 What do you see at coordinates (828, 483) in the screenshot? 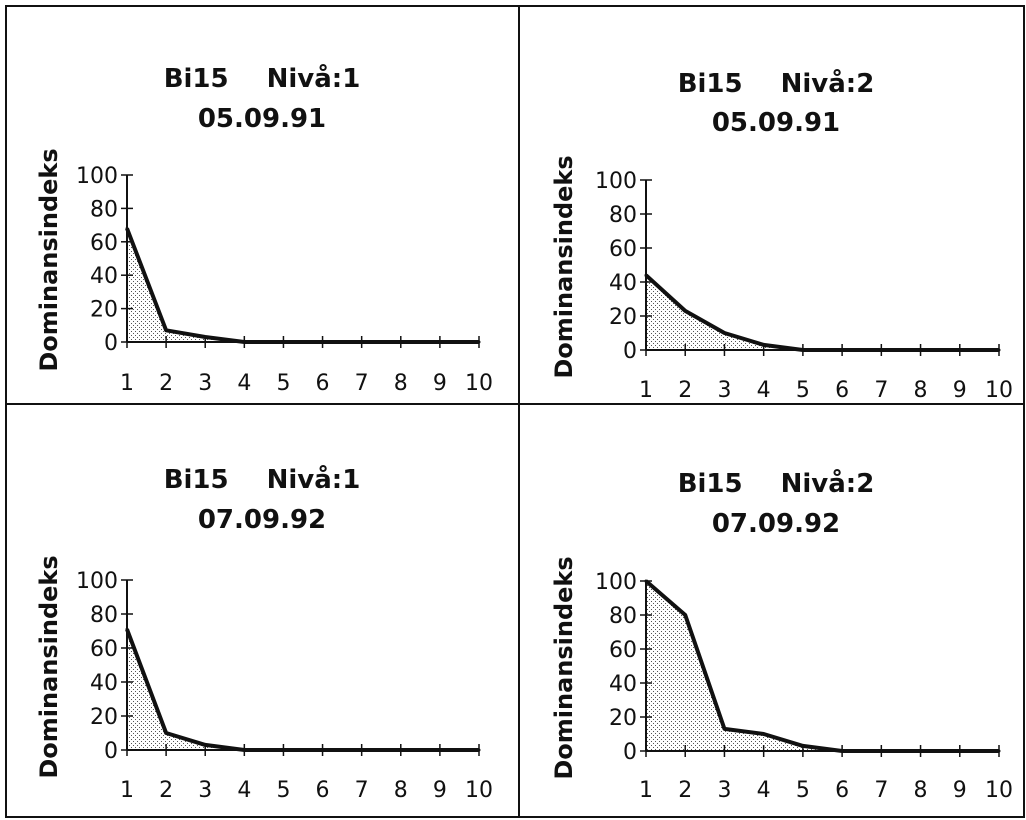
I see `chart-title-level: Nivå:2` at bounding box center [828, 483].